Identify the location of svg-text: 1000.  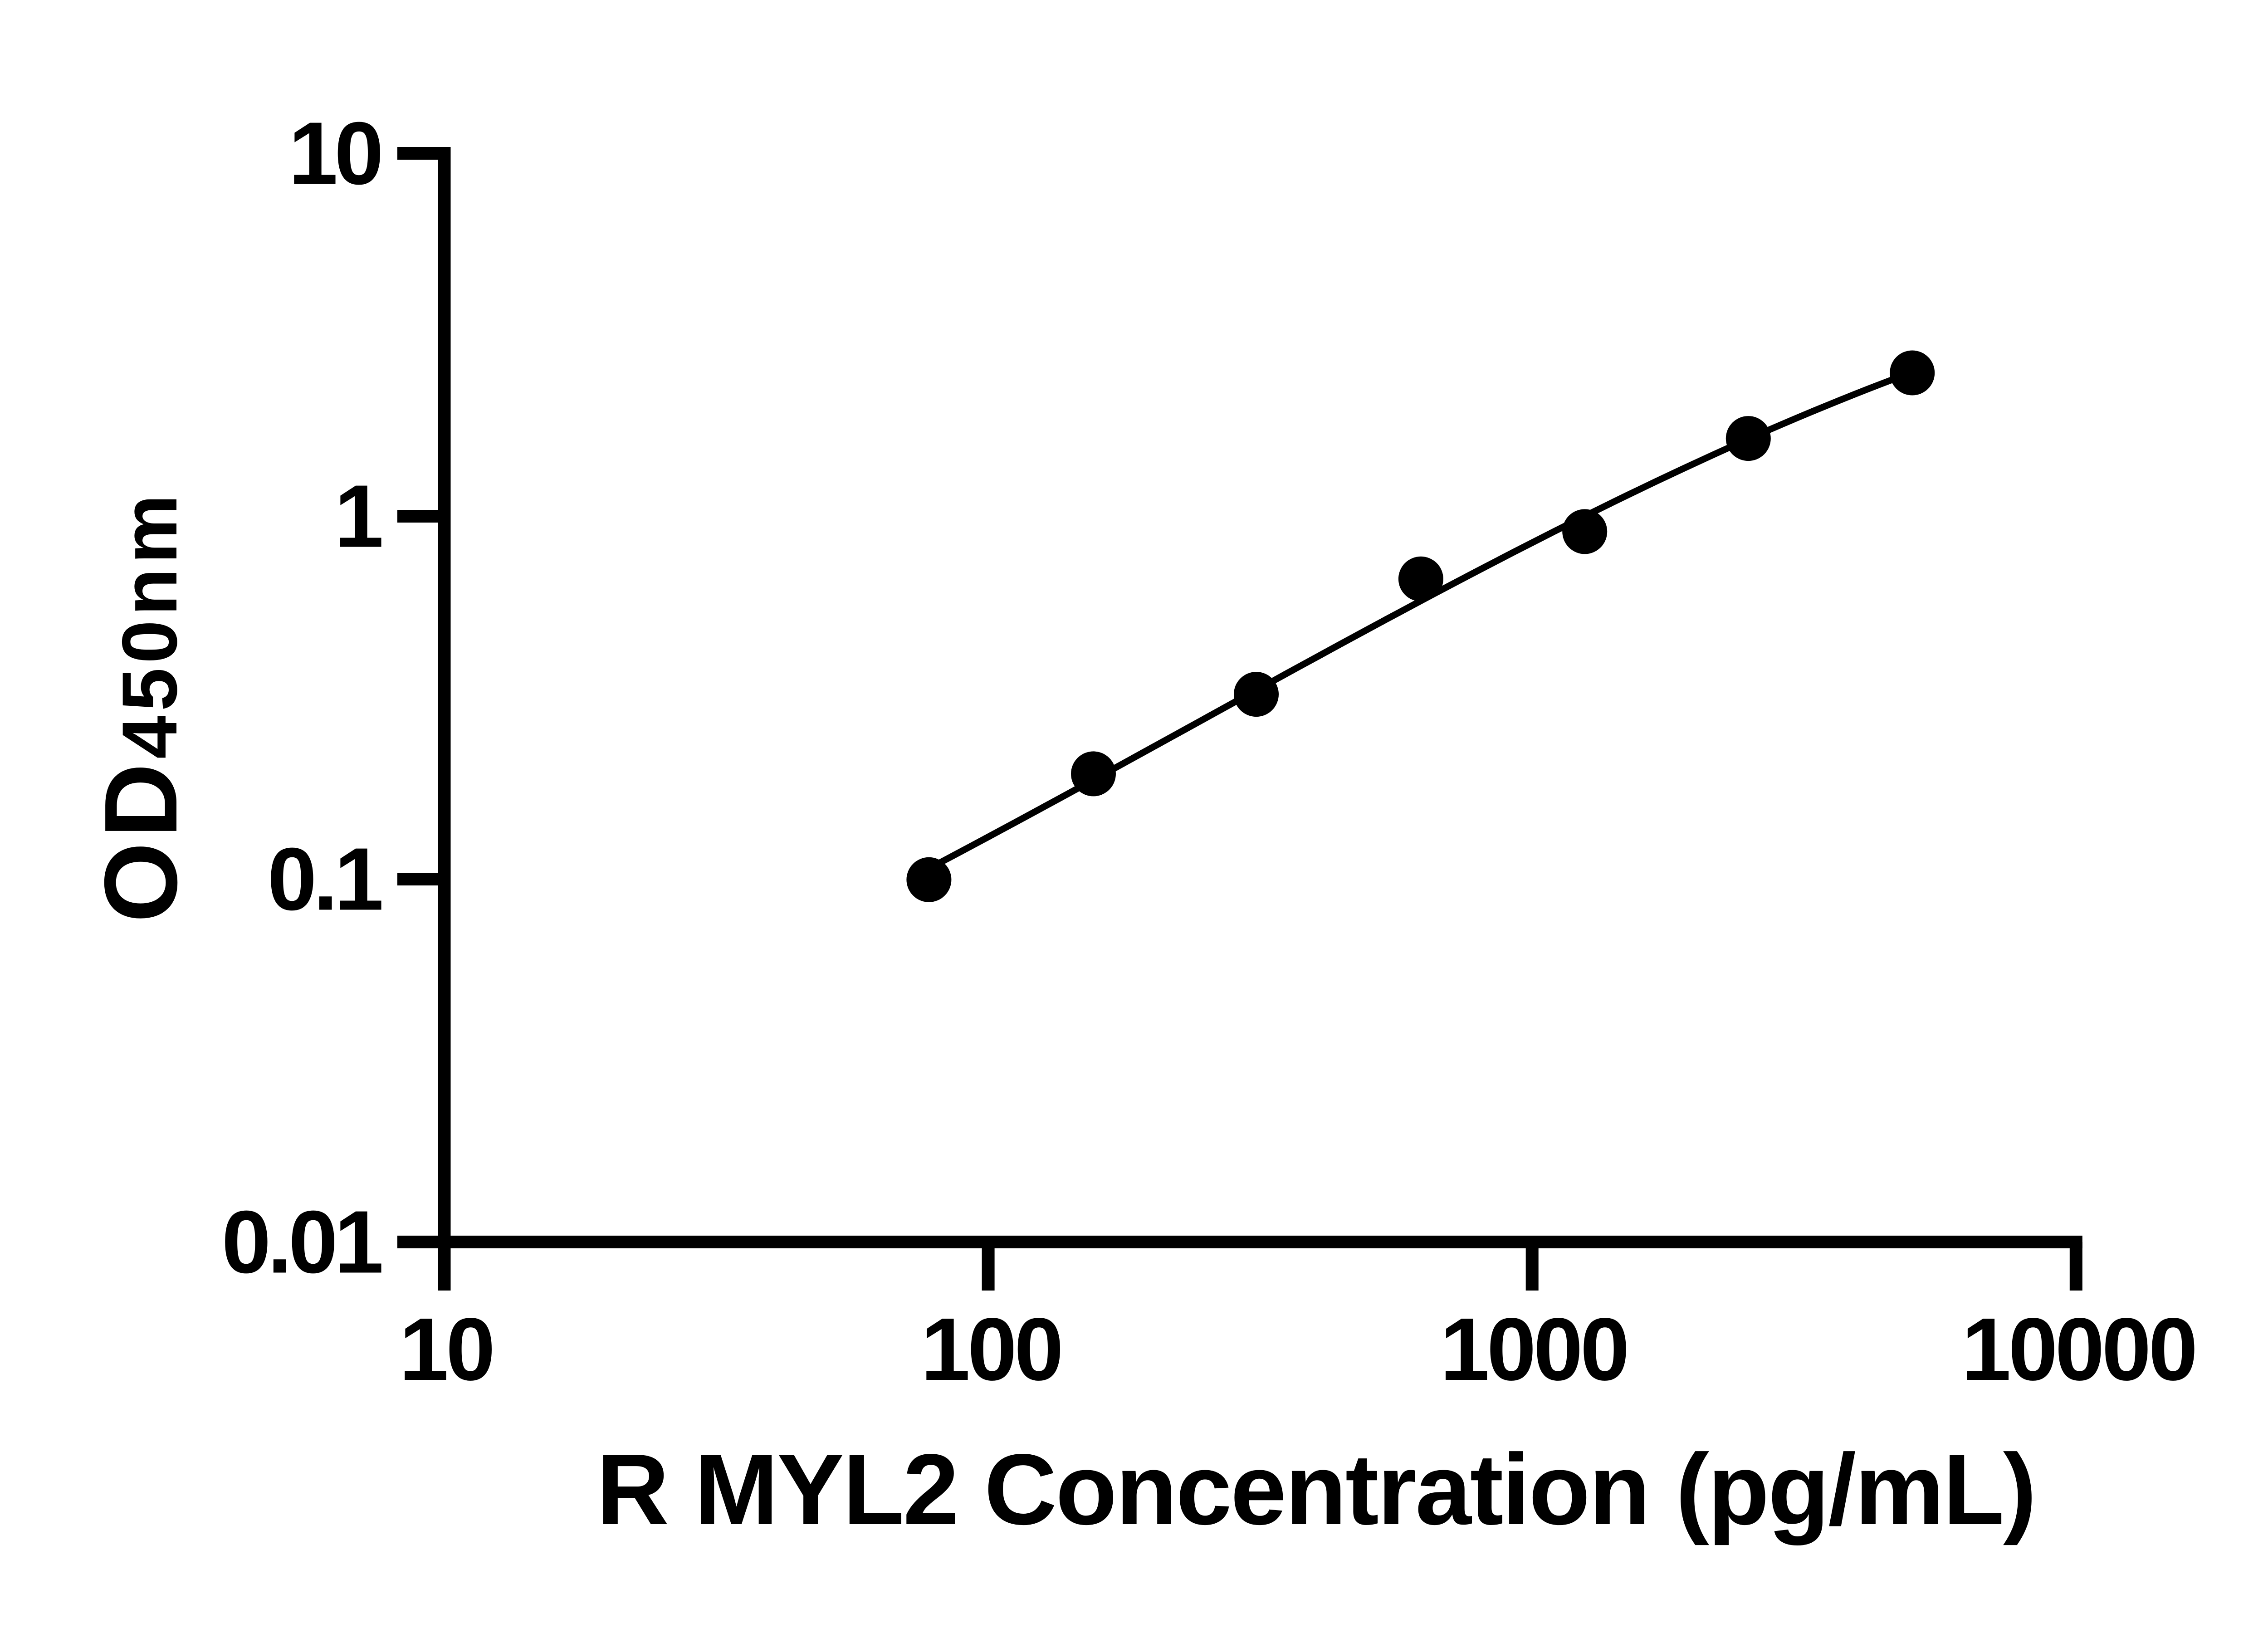
(1533, 1349).